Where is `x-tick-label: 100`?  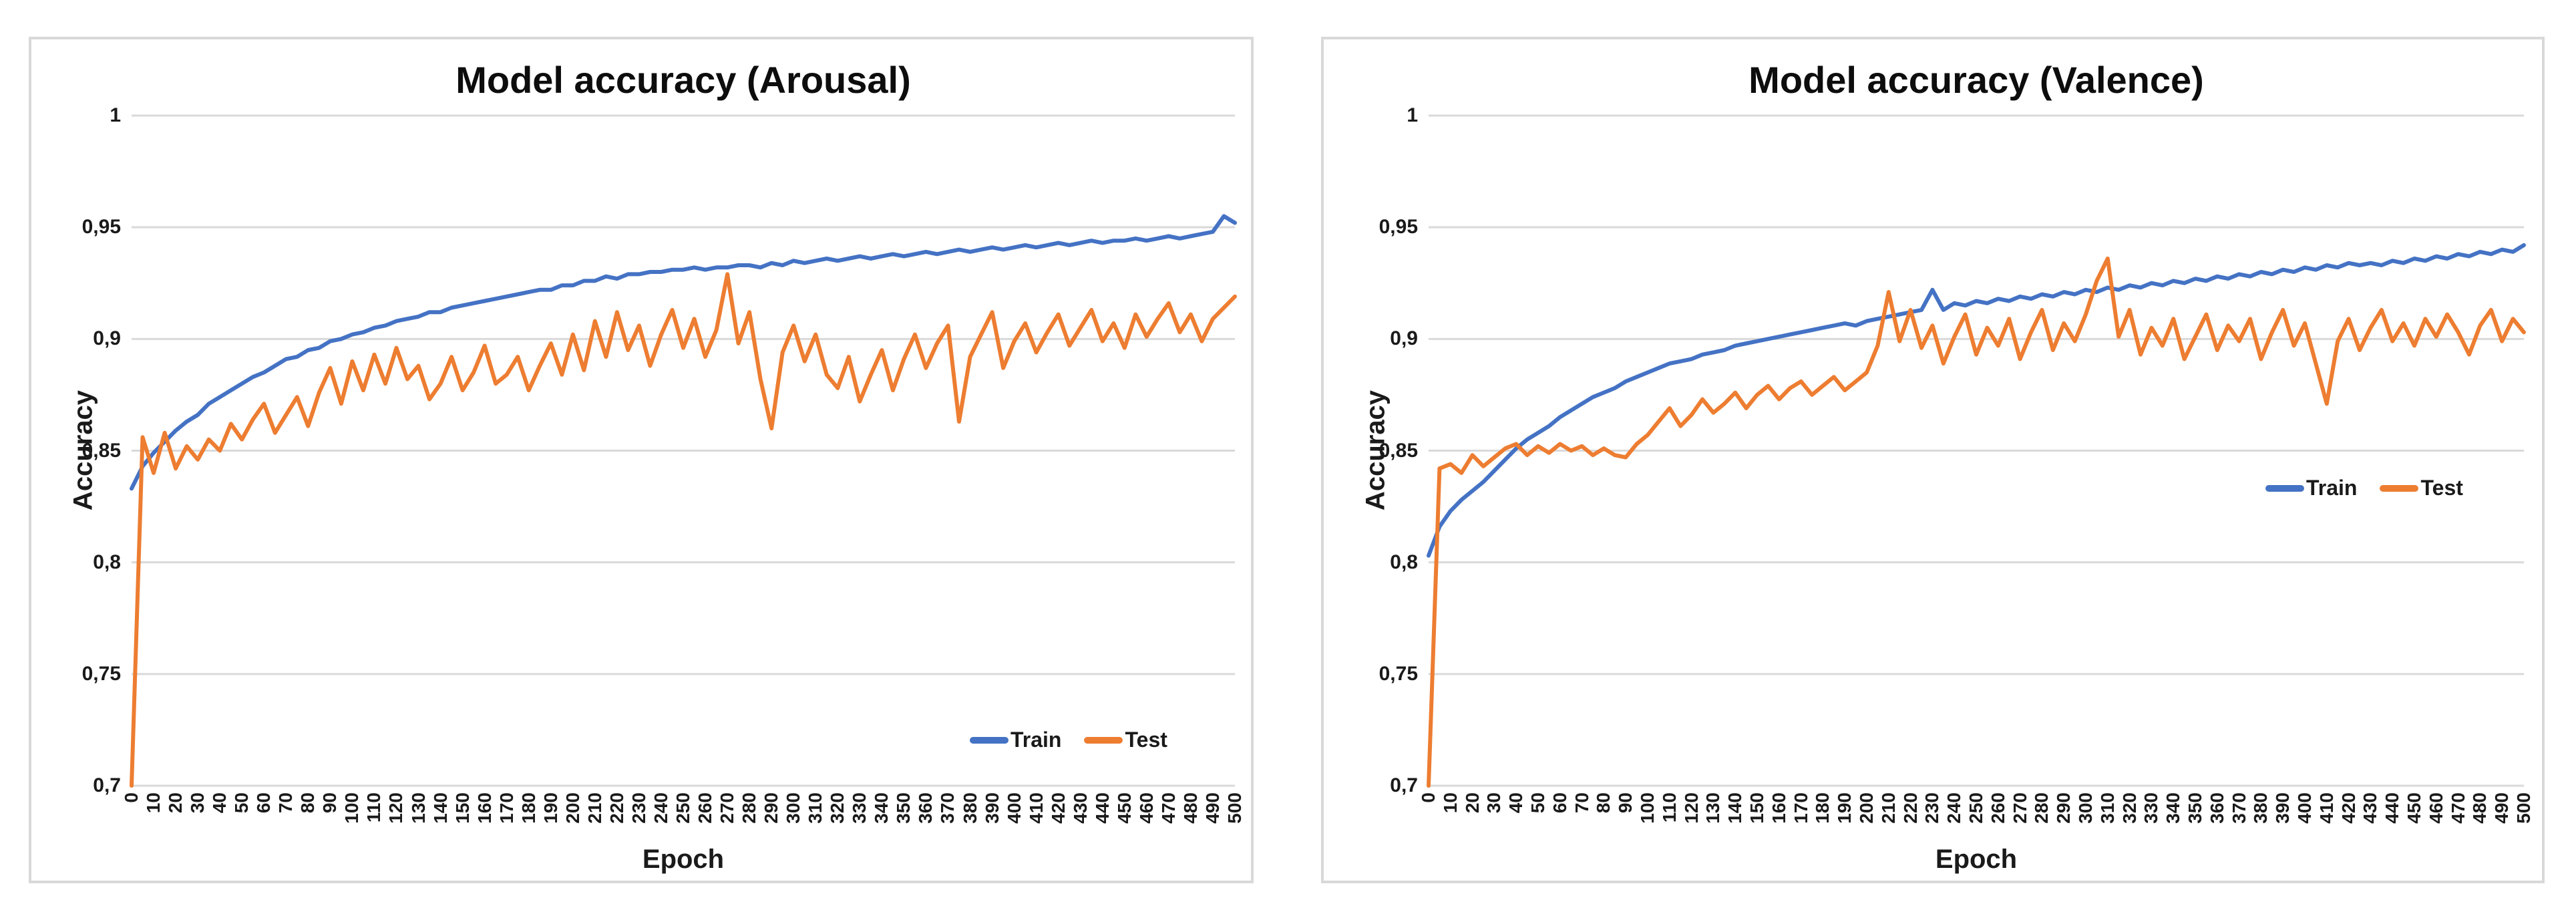
x-tick-label: 100 is located at coordinates (352, 808).